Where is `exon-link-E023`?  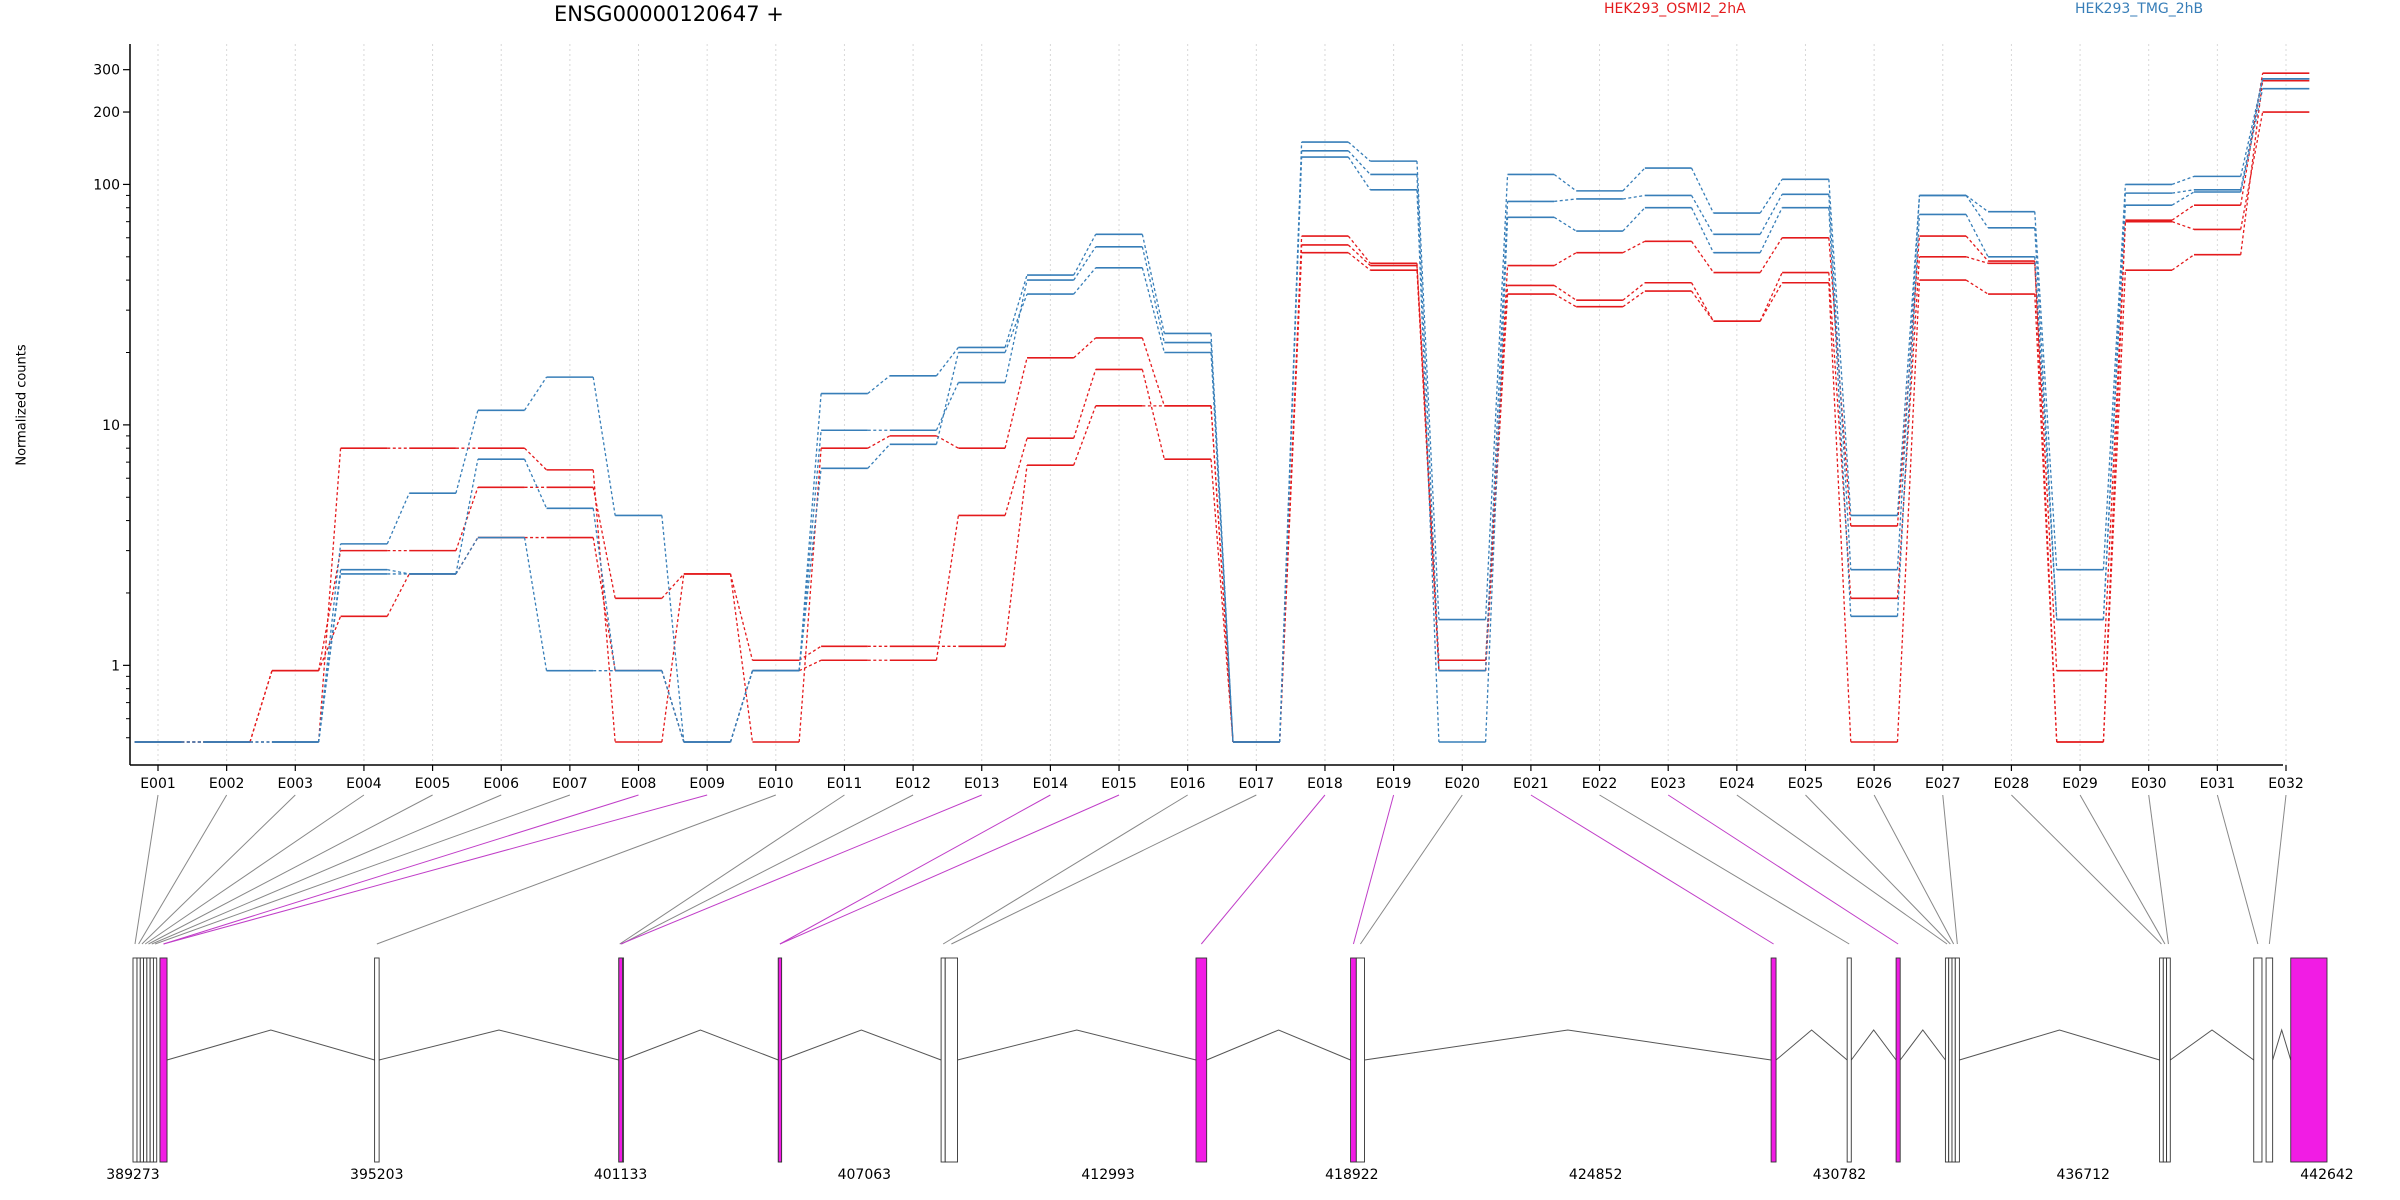
exon-link-E023 is located at coordinates (1783, 869).